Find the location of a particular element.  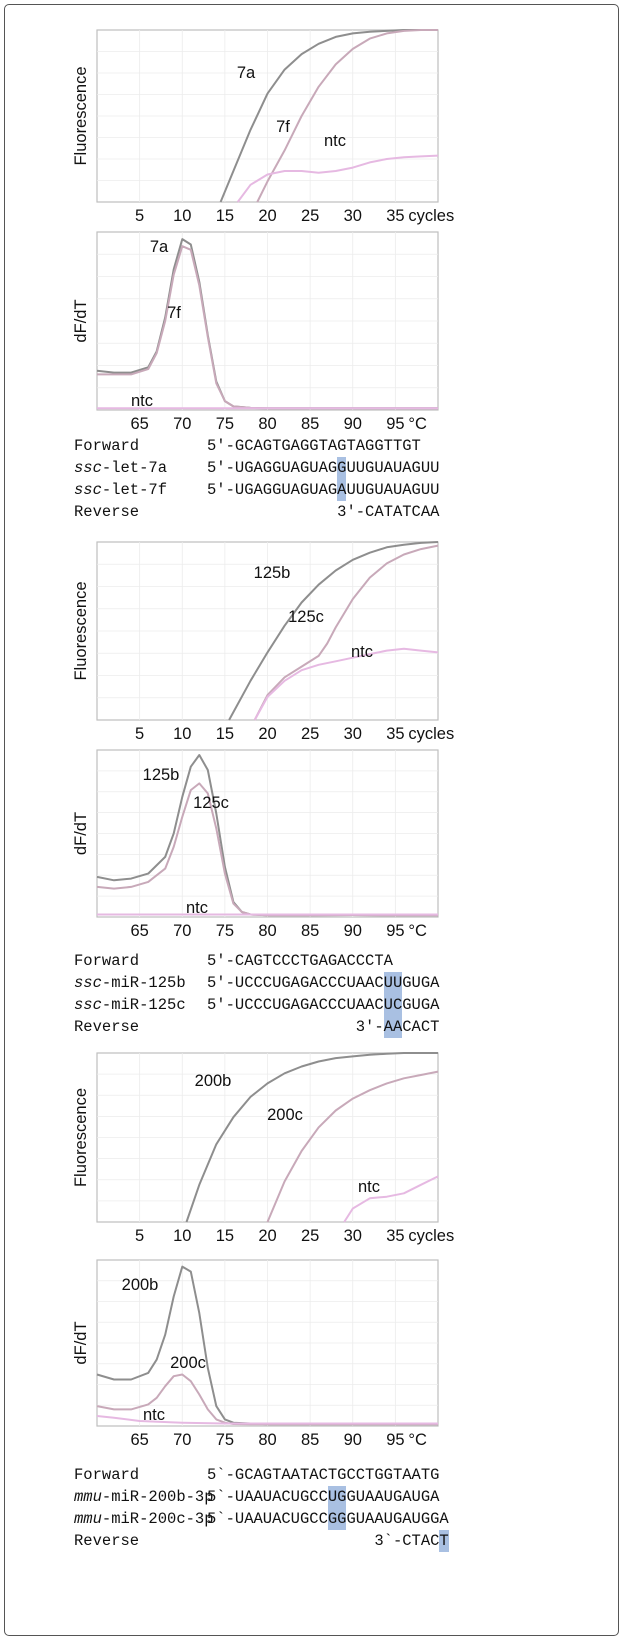

chart-panel-2: 65 70 75 80 85 90 95 °C dF/dT 7a 7f ntc is located at coordinates (255, 332).